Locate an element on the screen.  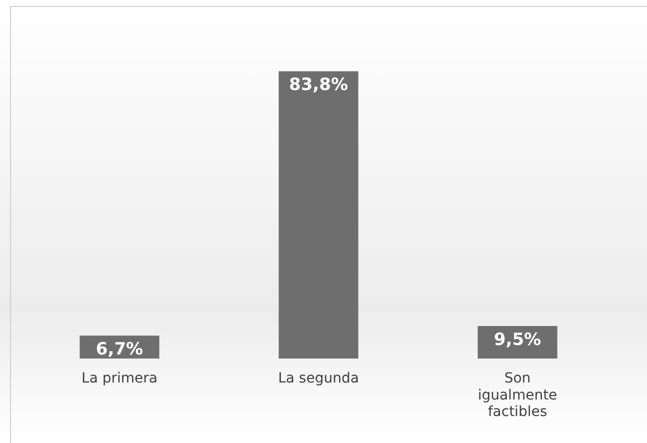
x-tick-label: Son igualmente factibles is located at coordinates (518, 395).